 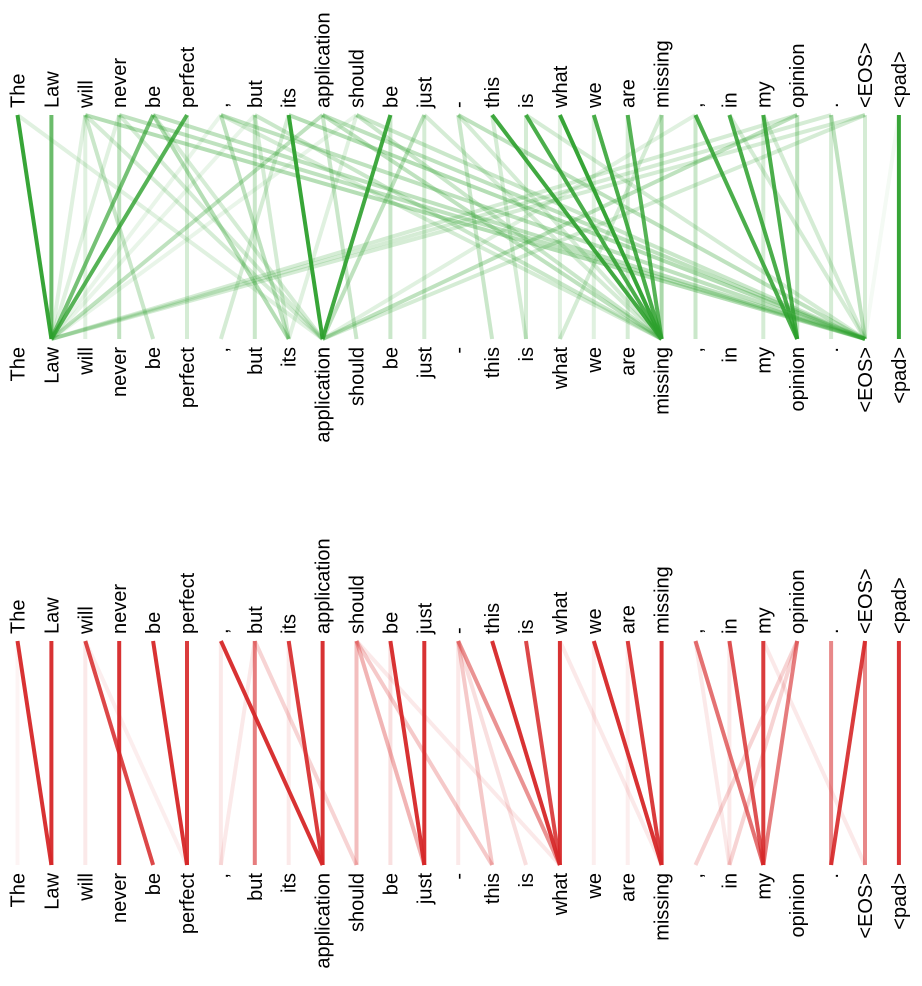 I want to click on source-token: this, so click(x=493, y=92).